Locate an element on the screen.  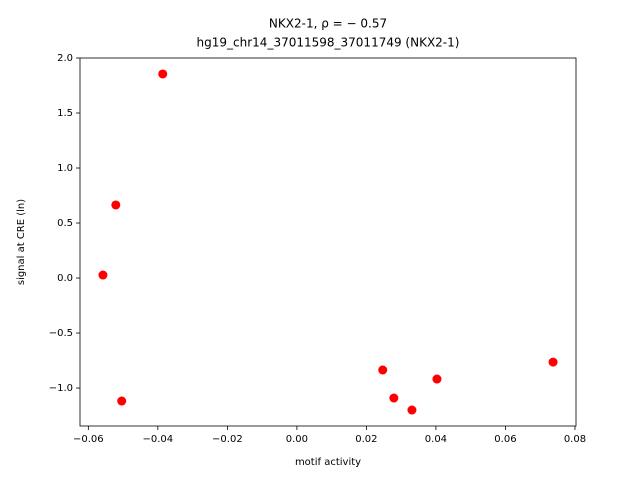
x-tick-label: 0.08 is located at coordinates (575, 439).